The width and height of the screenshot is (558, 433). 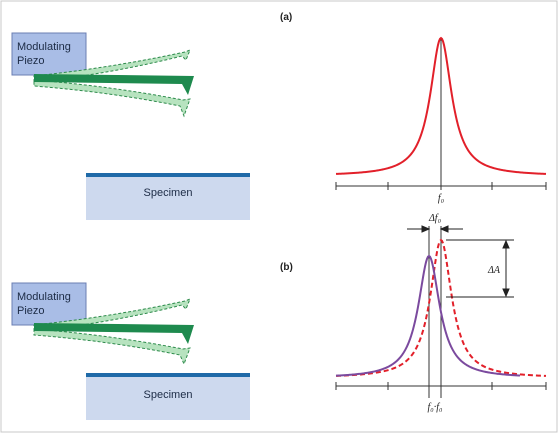 I want to click on piezo-a-label-line1: Modulating, so click(x=44, y=47).